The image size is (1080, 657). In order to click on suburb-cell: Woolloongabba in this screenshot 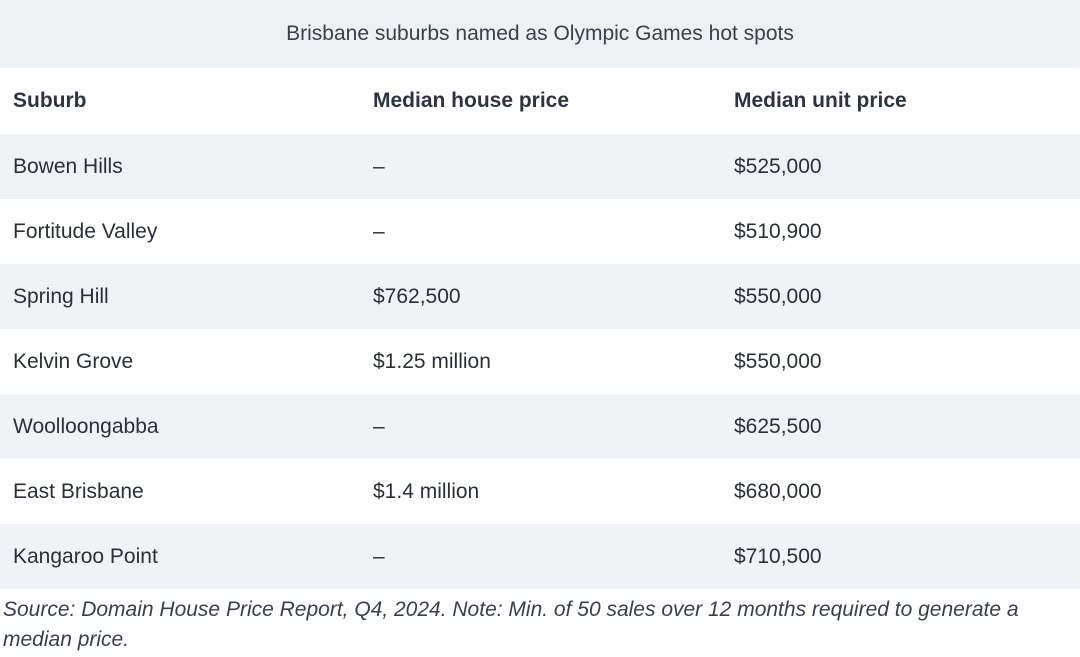, I will do `click(86, 426)`.